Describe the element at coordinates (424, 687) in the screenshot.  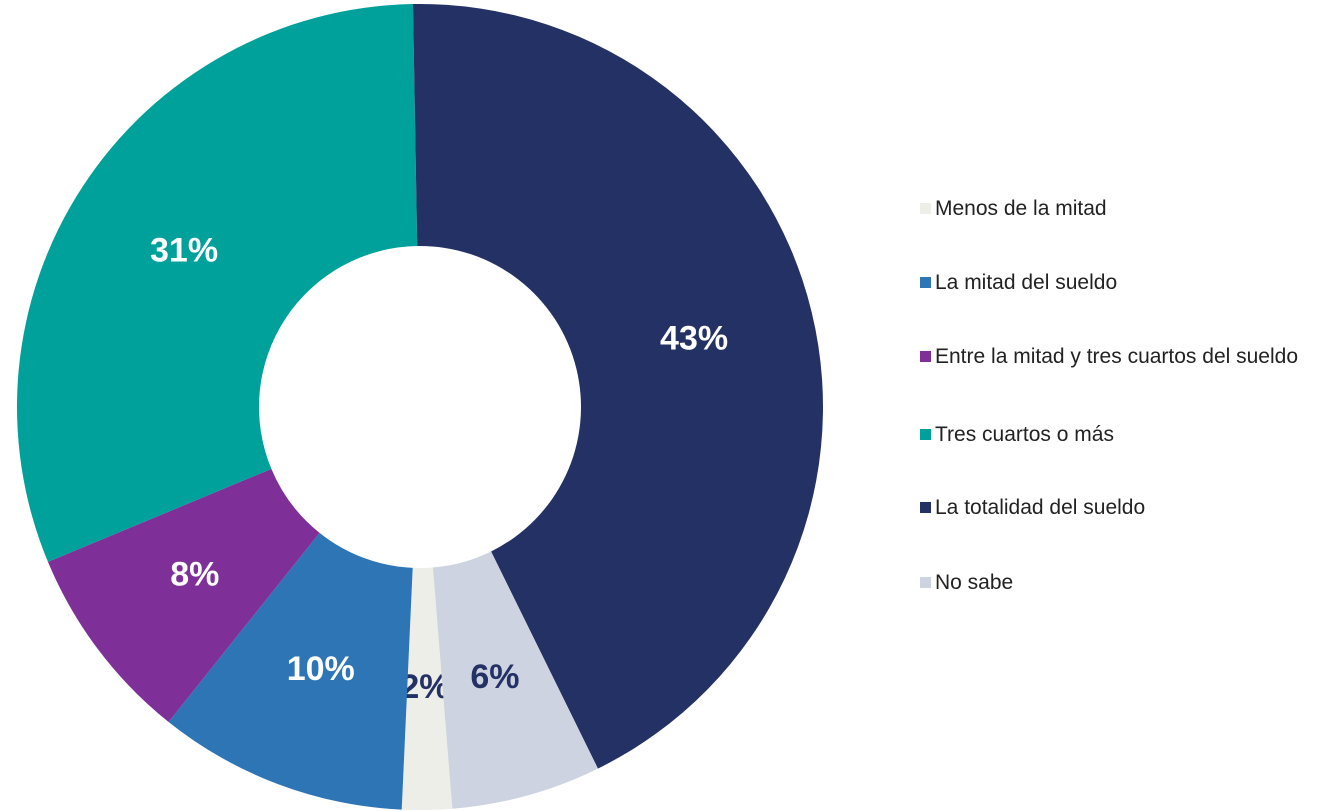
I see `data-label: 2%` at that location.